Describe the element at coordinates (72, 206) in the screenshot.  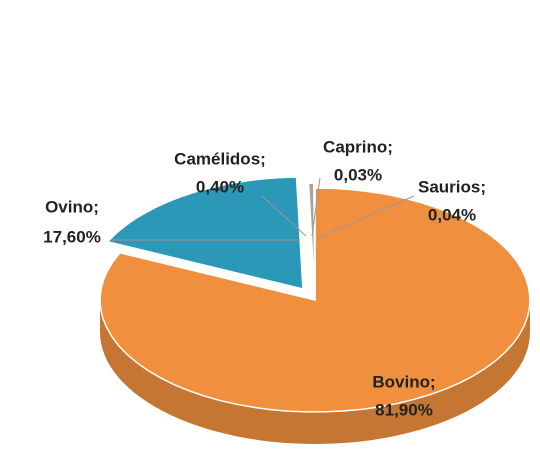
I see `category-label: Ovino;` at that location.